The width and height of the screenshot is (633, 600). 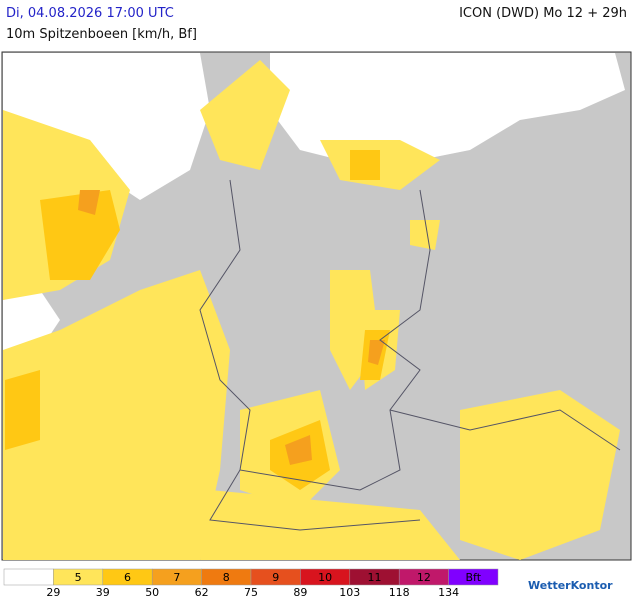 I want to click on legend-threshold: 50, so click(x=152, y=592).